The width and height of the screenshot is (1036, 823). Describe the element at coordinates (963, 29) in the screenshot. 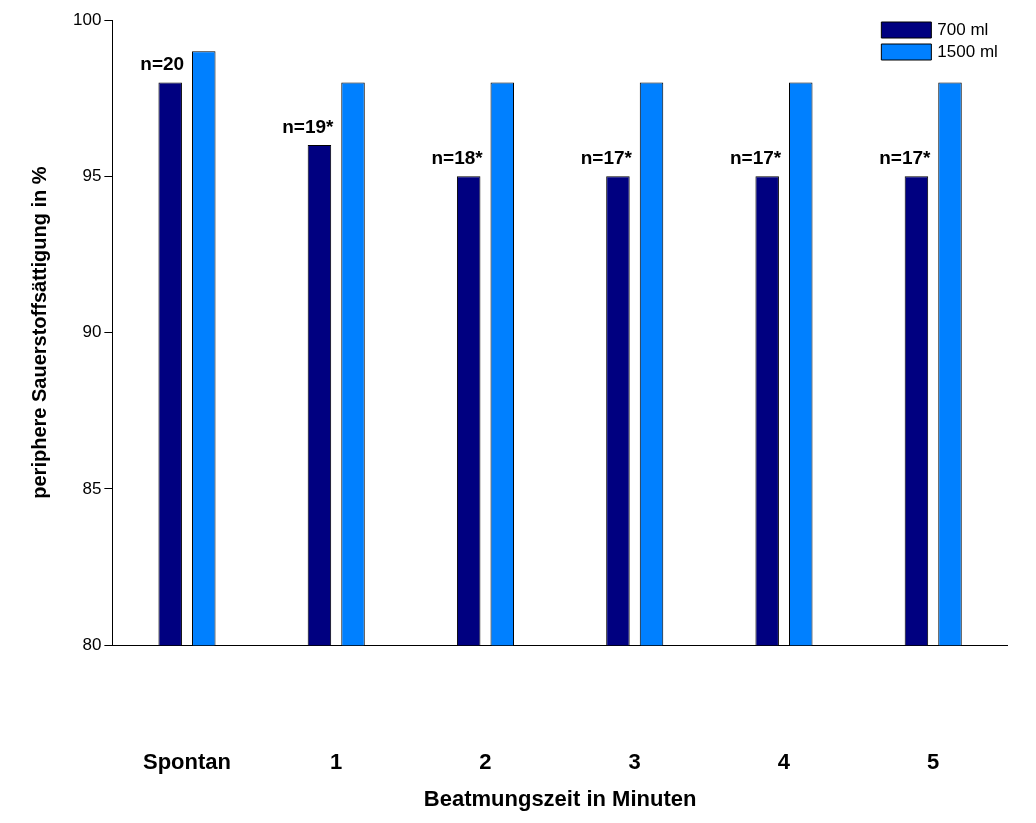

I see `legend-label: 700 ml` at that location.